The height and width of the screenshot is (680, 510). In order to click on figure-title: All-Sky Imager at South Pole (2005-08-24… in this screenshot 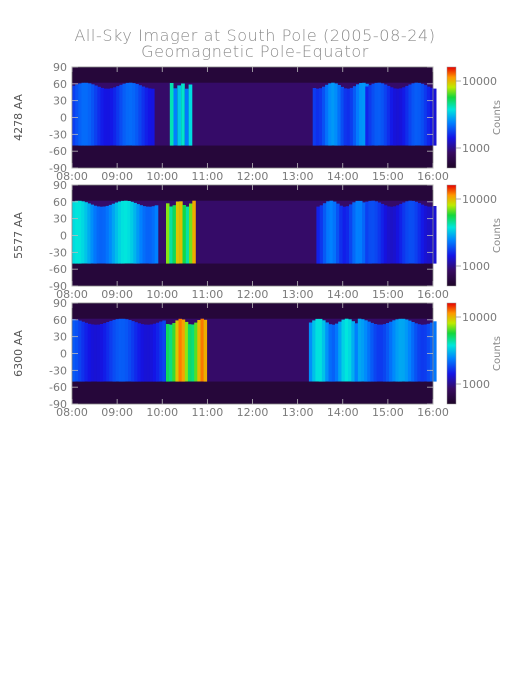, I will do `click(255, 35)`.